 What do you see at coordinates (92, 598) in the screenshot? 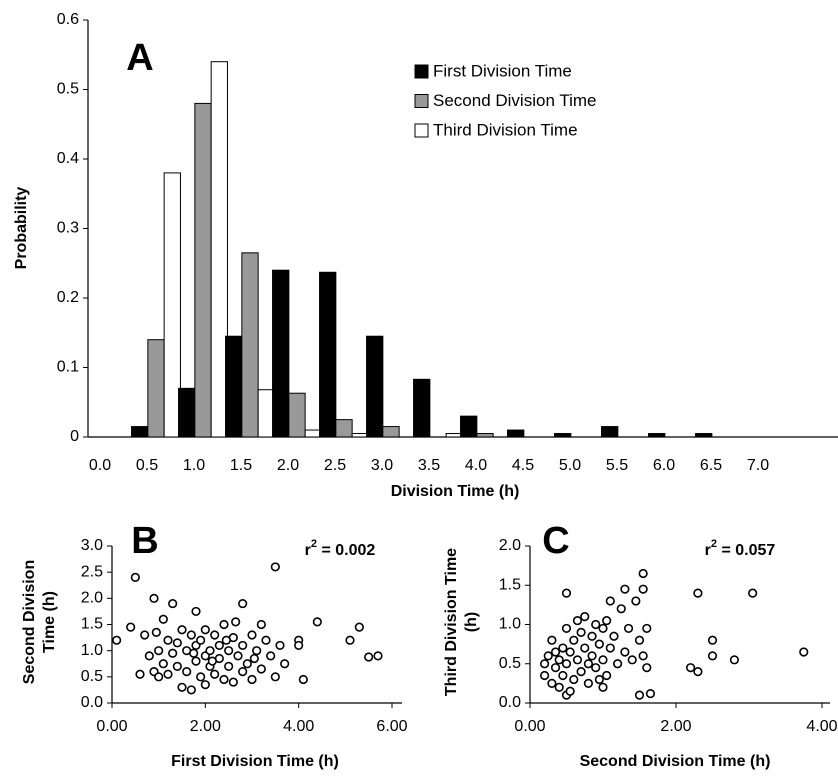
I see `y-tick-label: 2.0` at bounding box center [92, 598].